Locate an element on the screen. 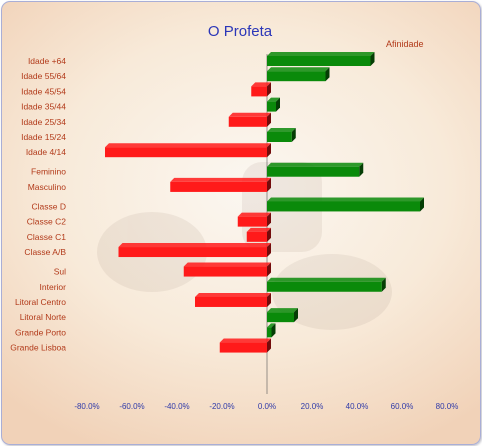 The width and height of the screenshot is (482, 446). bar-grande-lisboa is located at coordinates (245, 345).